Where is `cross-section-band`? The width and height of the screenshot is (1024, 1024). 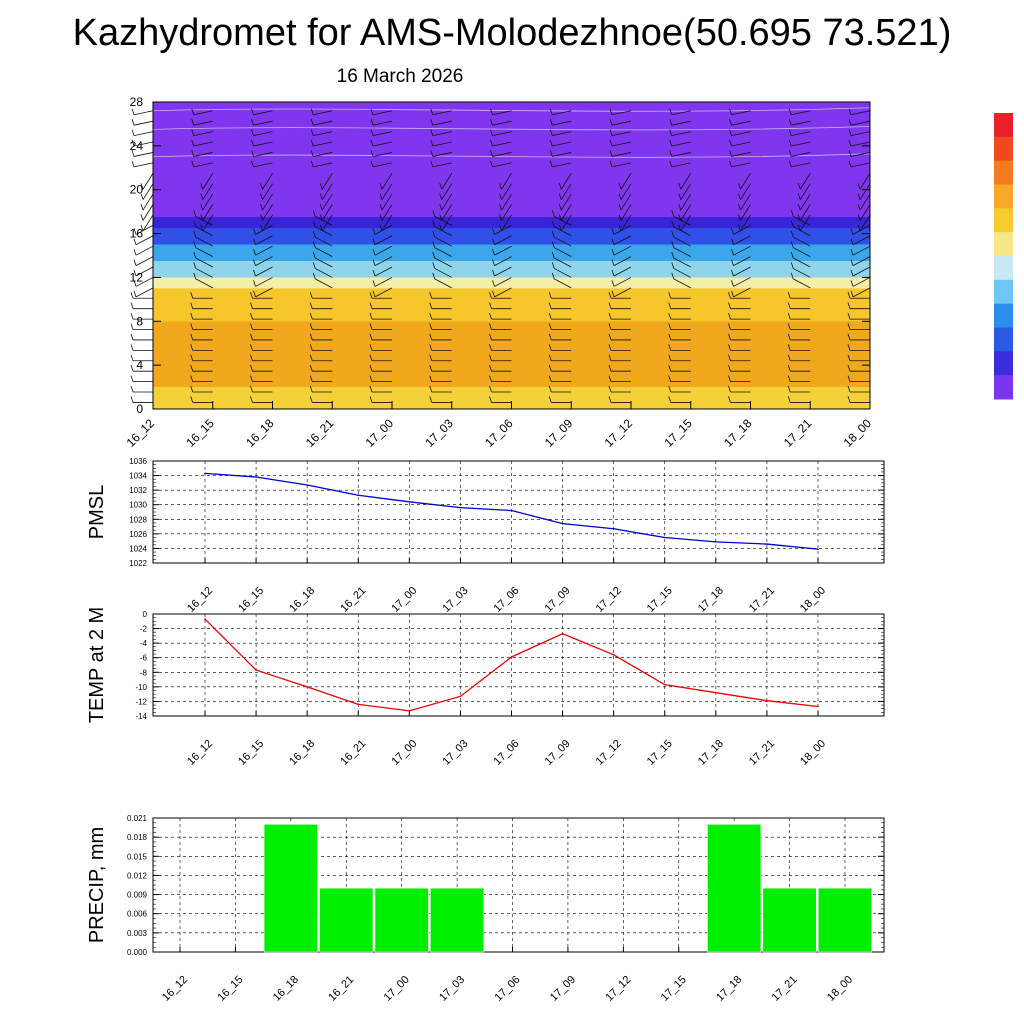 cross-section-band is located at coordinates (511, 252).